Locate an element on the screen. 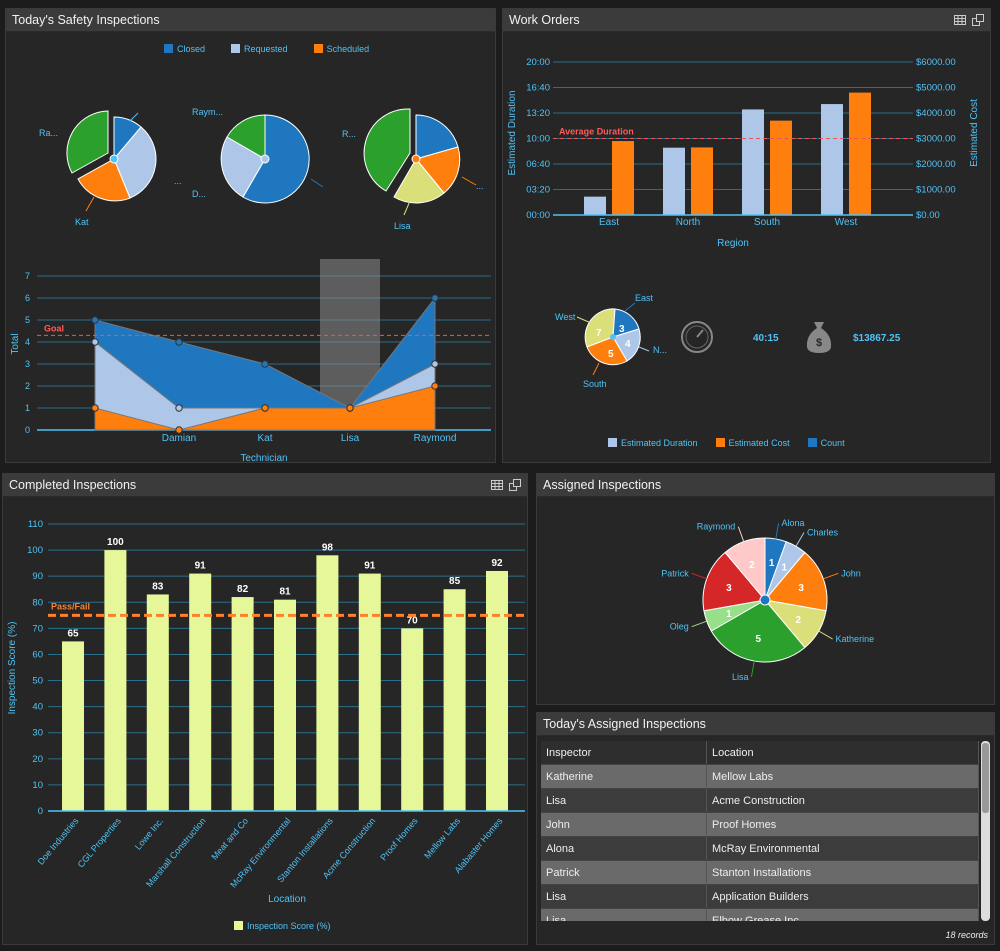 The height and width of the screenshot is (951, 1000). count-pie-west is located at coordinates (600, 328).